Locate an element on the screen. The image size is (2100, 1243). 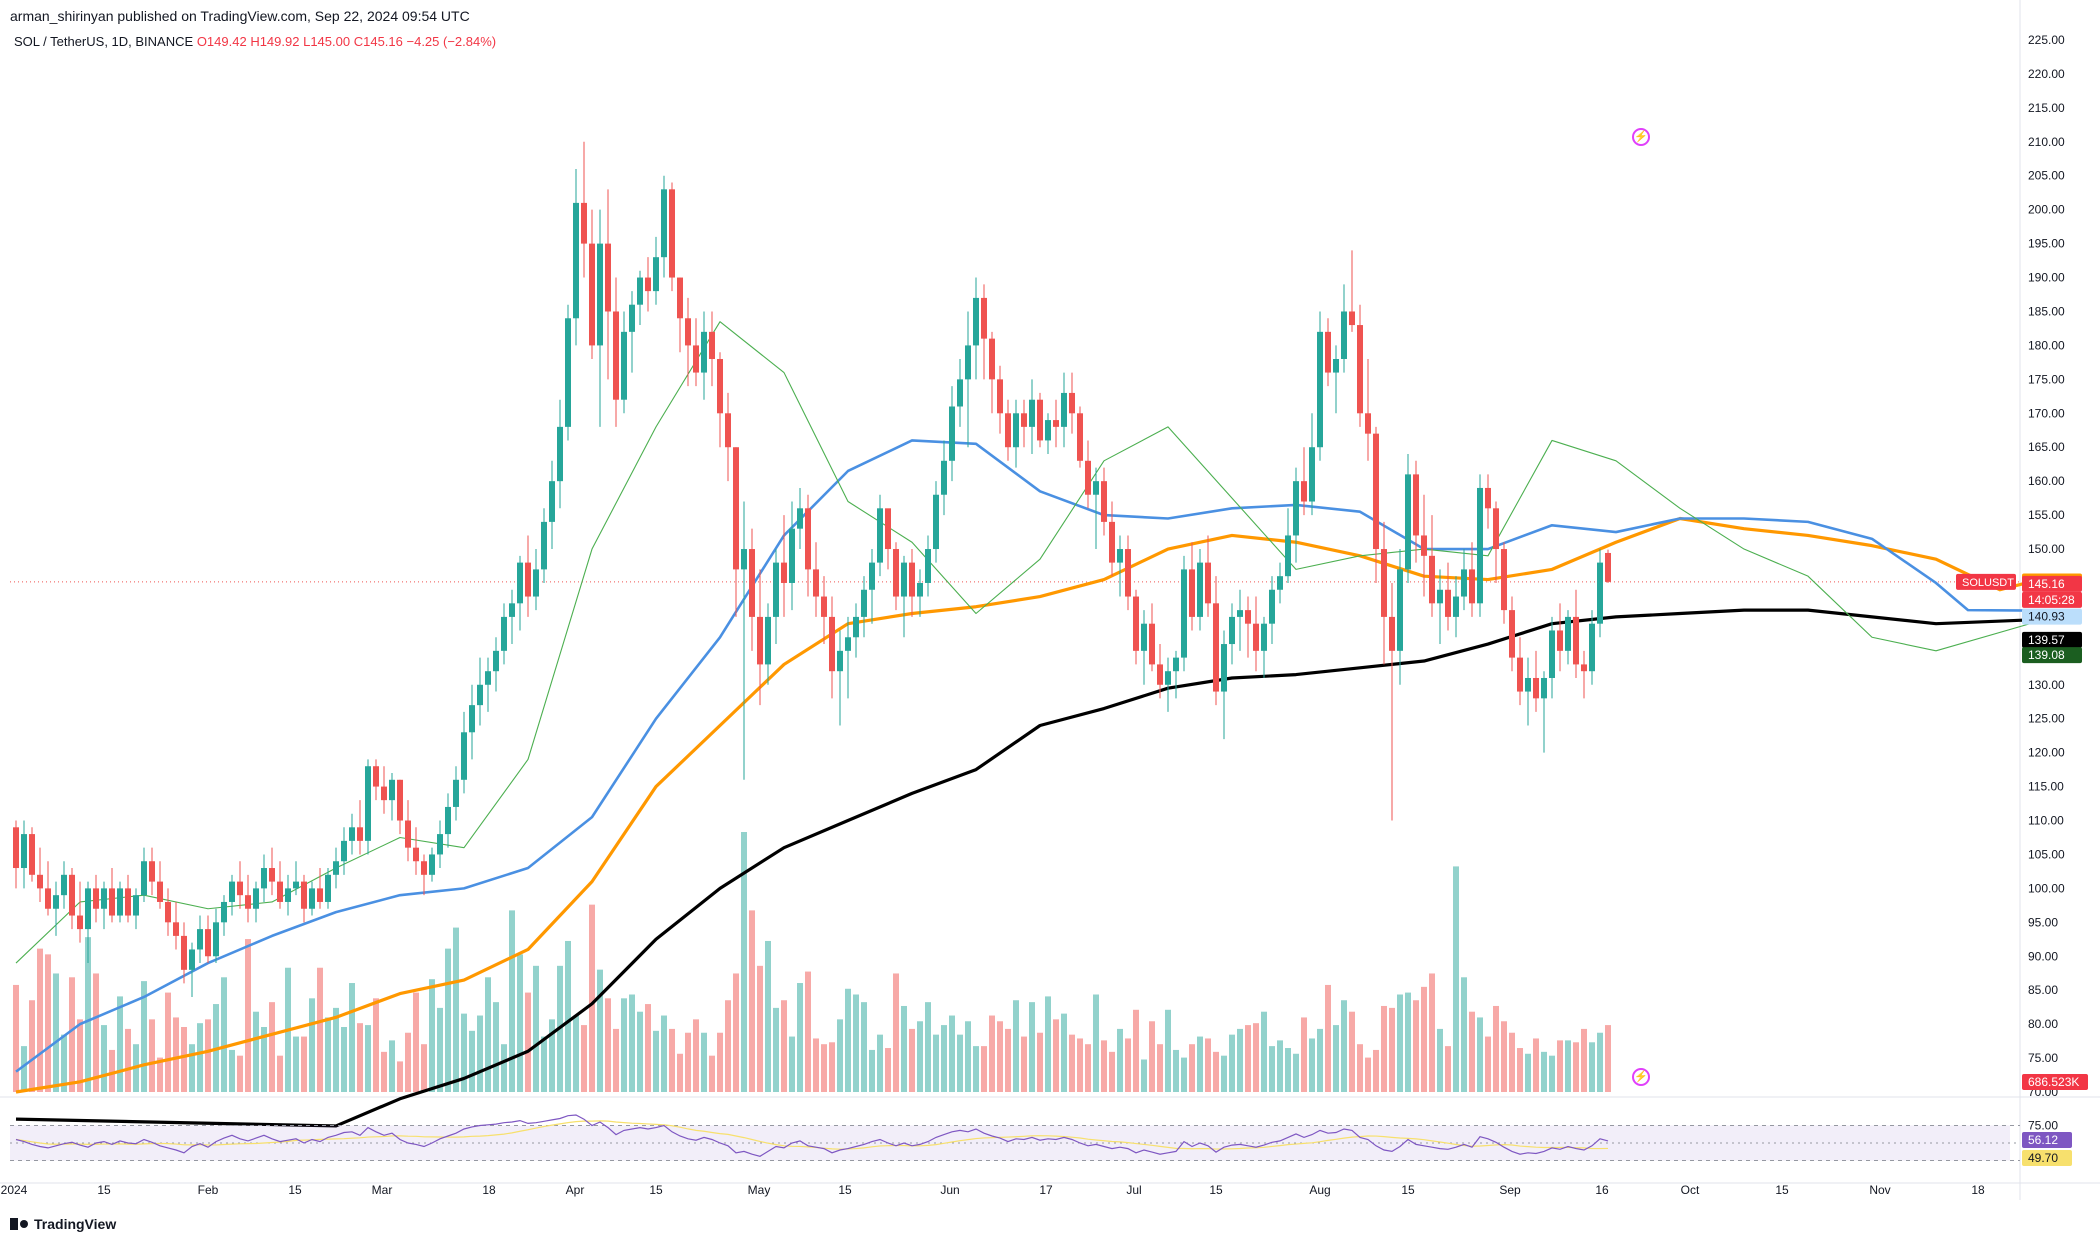
price-tick-label: 215.00 is located at coordinates (2046, 108).